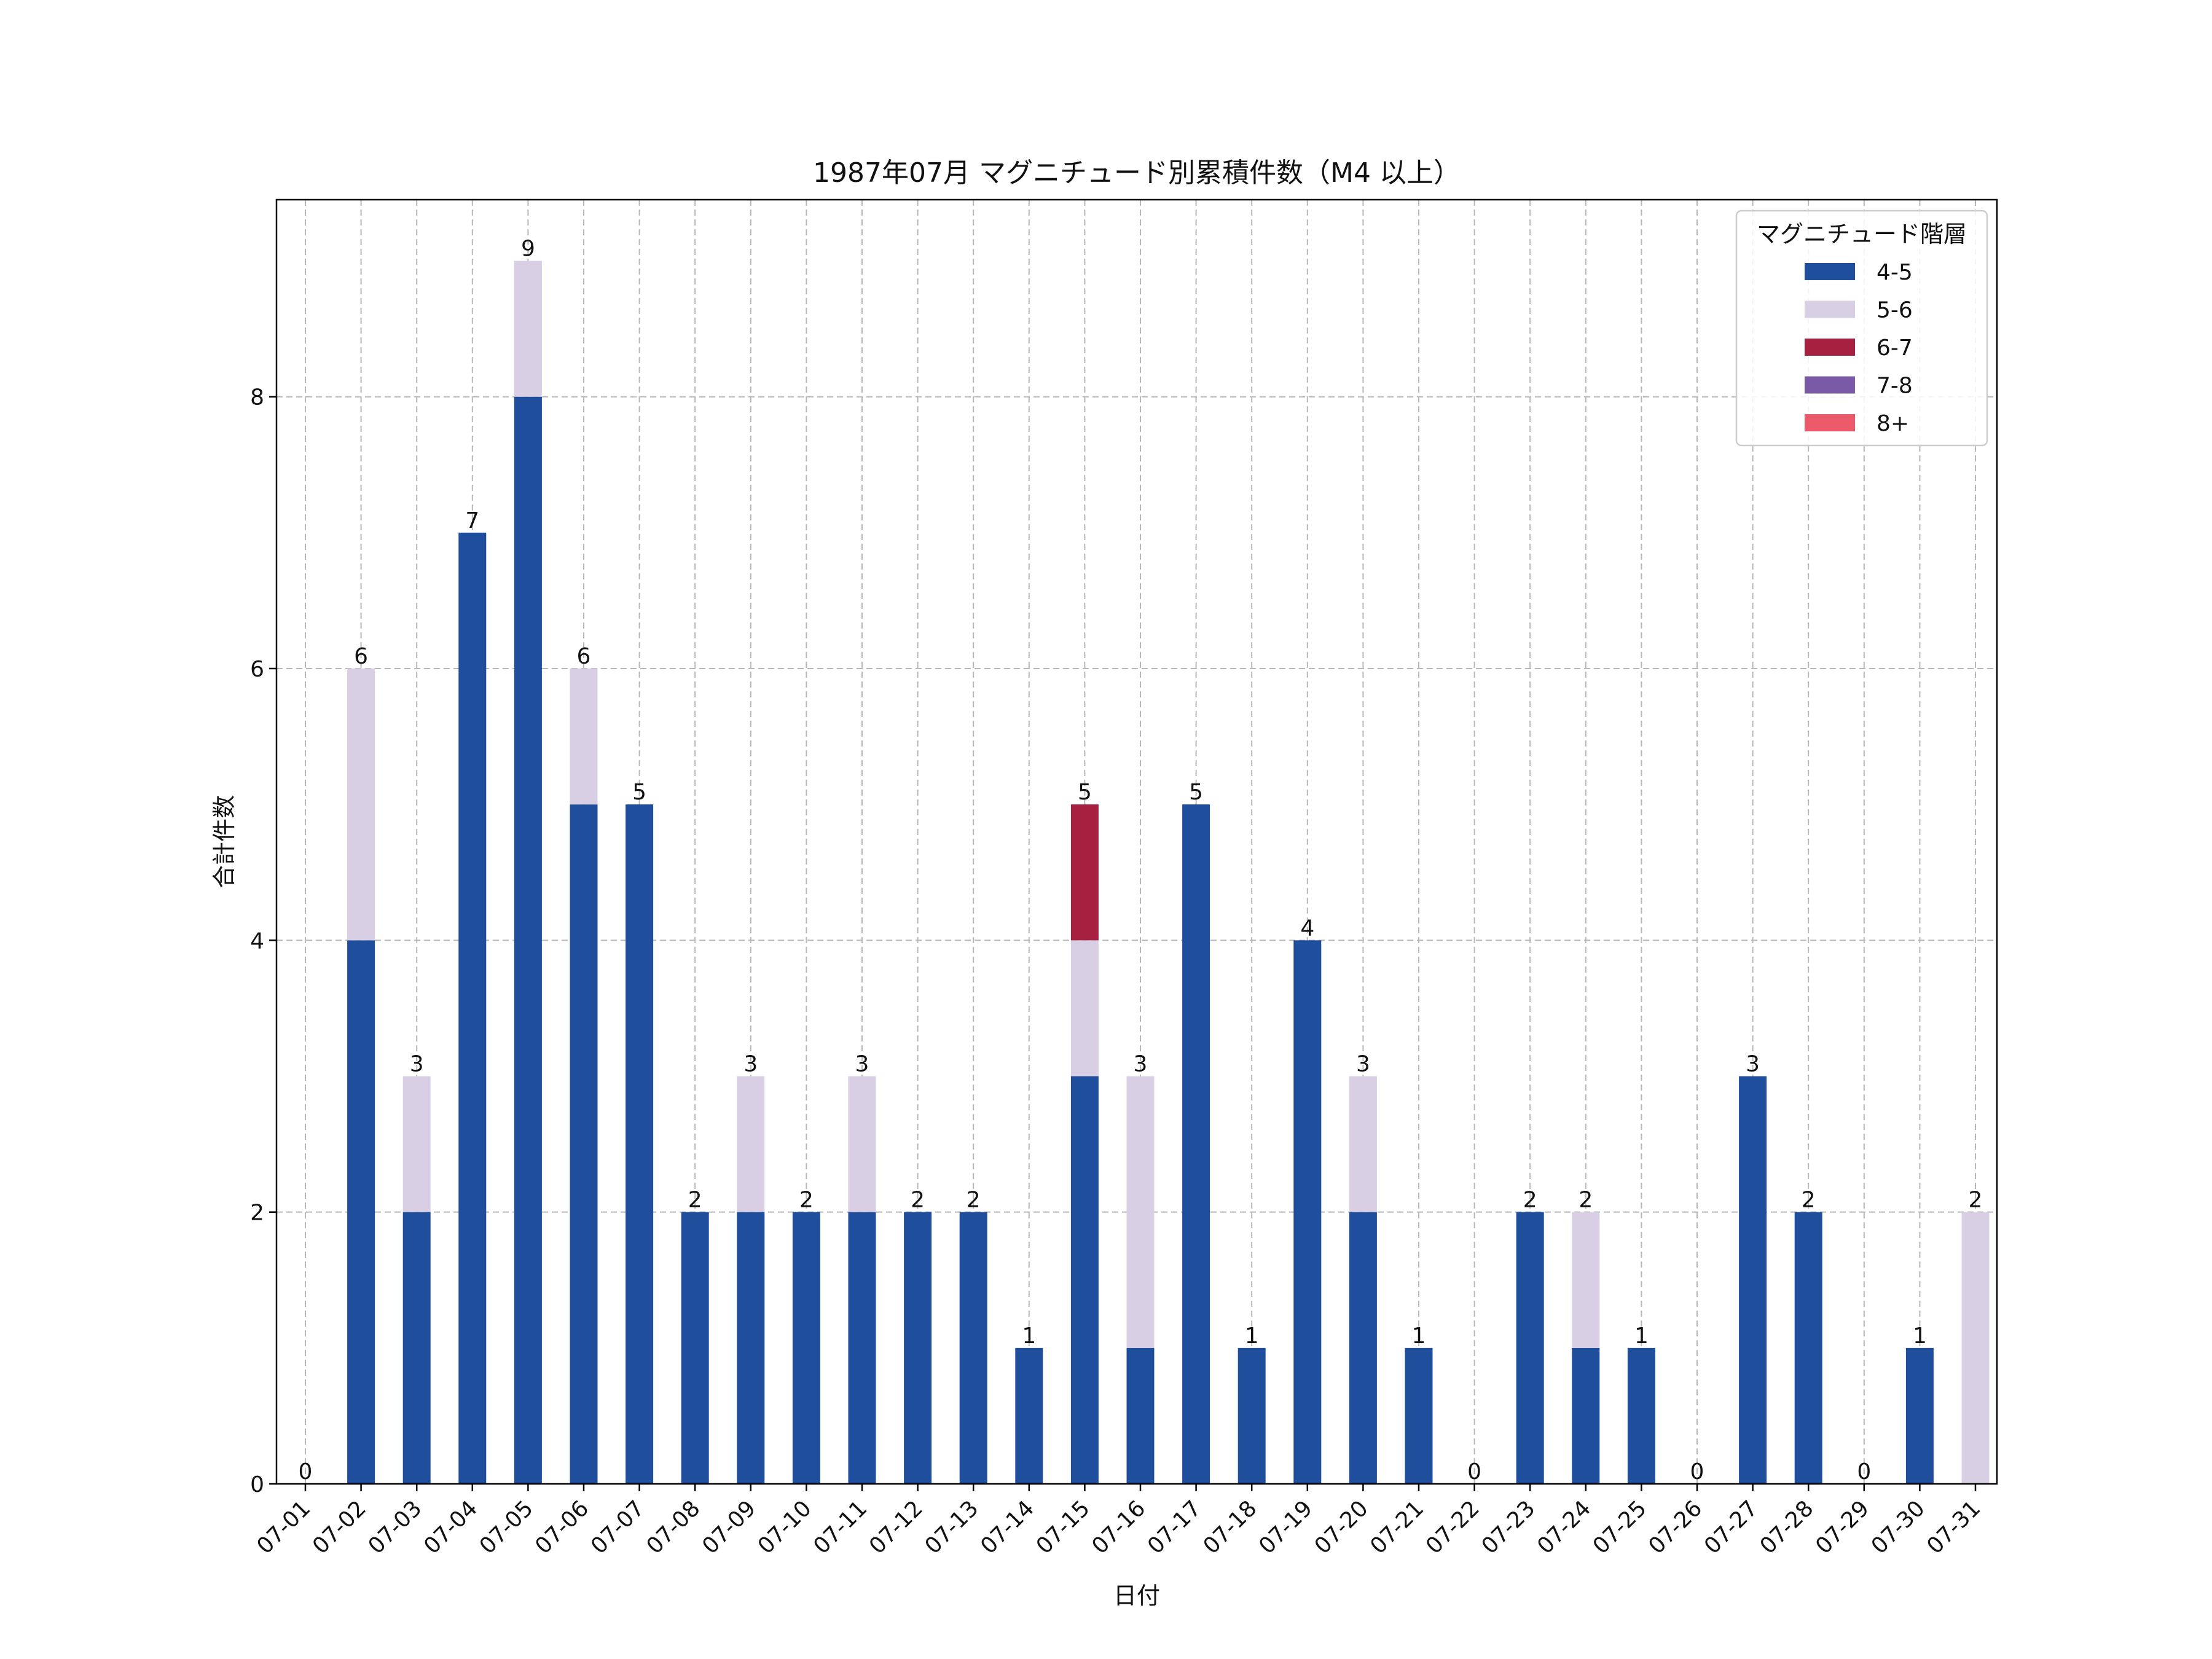 The image size is (2212, 1659). Describe the element at coordinates (224, 841) in the screenshot. I see `y-axis-label: 合計件数` at that location.